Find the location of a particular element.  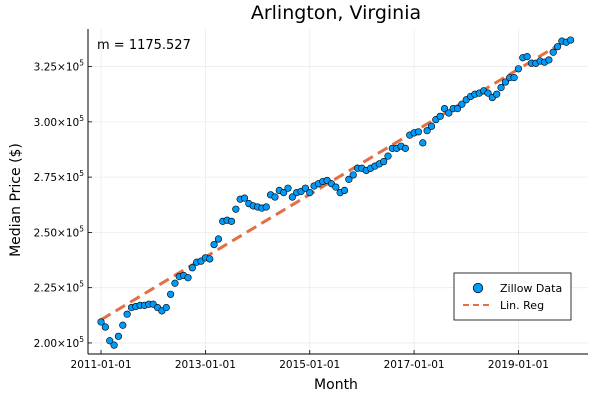

chart-title: Arlington, Virginia is located at coordinates (336, 13).